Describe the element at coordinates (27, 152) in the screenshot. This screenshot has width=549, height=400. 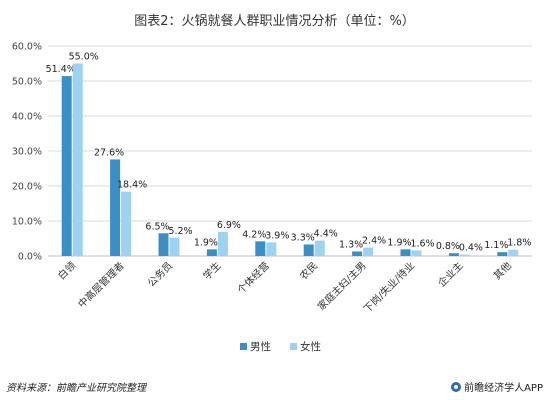
I see `y-tick-label: 30.0%` at that location.